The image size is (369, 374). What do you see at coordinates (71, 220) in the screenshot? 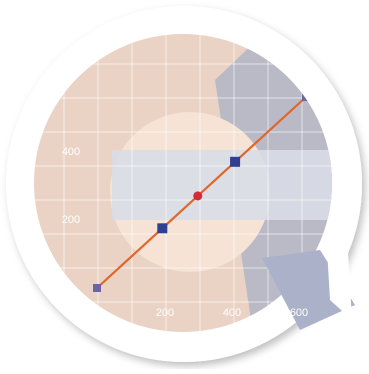
I see `y-tick-label: 200` at bounding box center [71, 220].